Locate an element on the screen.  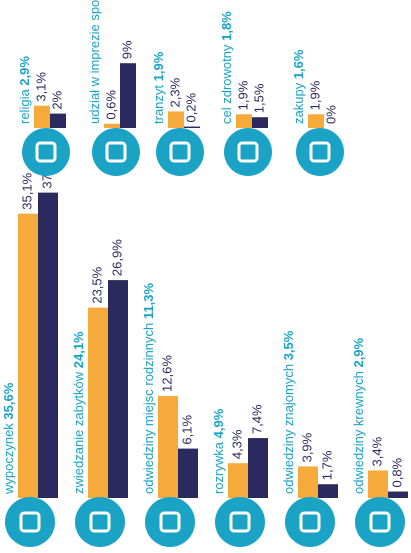
category-total: 3,5% is located at coordinates (288, 345).